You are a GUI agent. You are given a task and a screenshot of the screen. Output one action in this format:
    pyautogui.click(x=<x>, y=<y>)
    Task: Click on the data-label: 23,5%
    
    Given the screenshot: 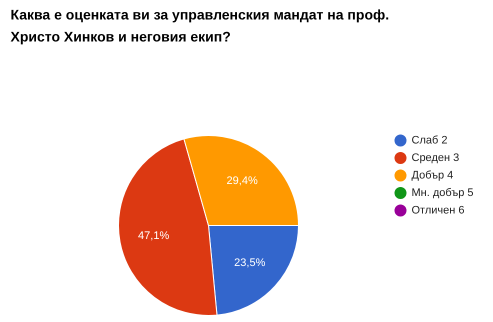 What is the action you would take?
    pyautogui.click(x=250, y=263)
    